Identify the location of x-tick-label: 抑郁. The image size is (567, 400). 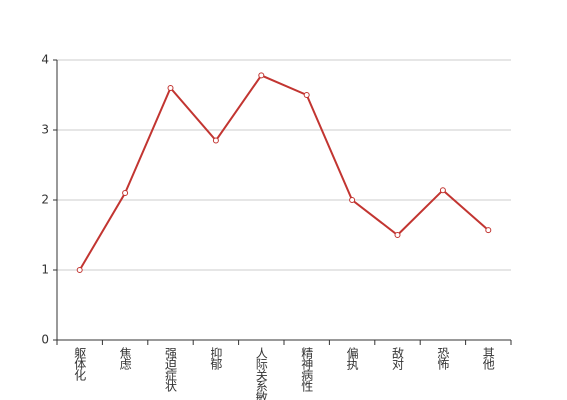
(216, 358).